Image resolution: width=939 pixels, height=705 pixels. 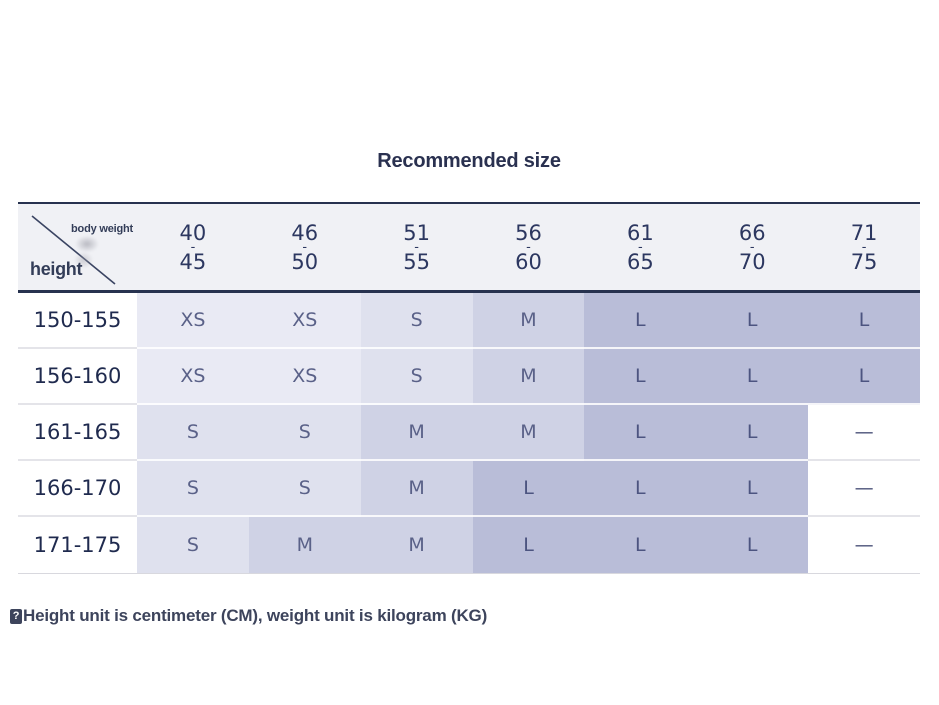 I want to click on weight-to: 45, so click(x=193, y=261).